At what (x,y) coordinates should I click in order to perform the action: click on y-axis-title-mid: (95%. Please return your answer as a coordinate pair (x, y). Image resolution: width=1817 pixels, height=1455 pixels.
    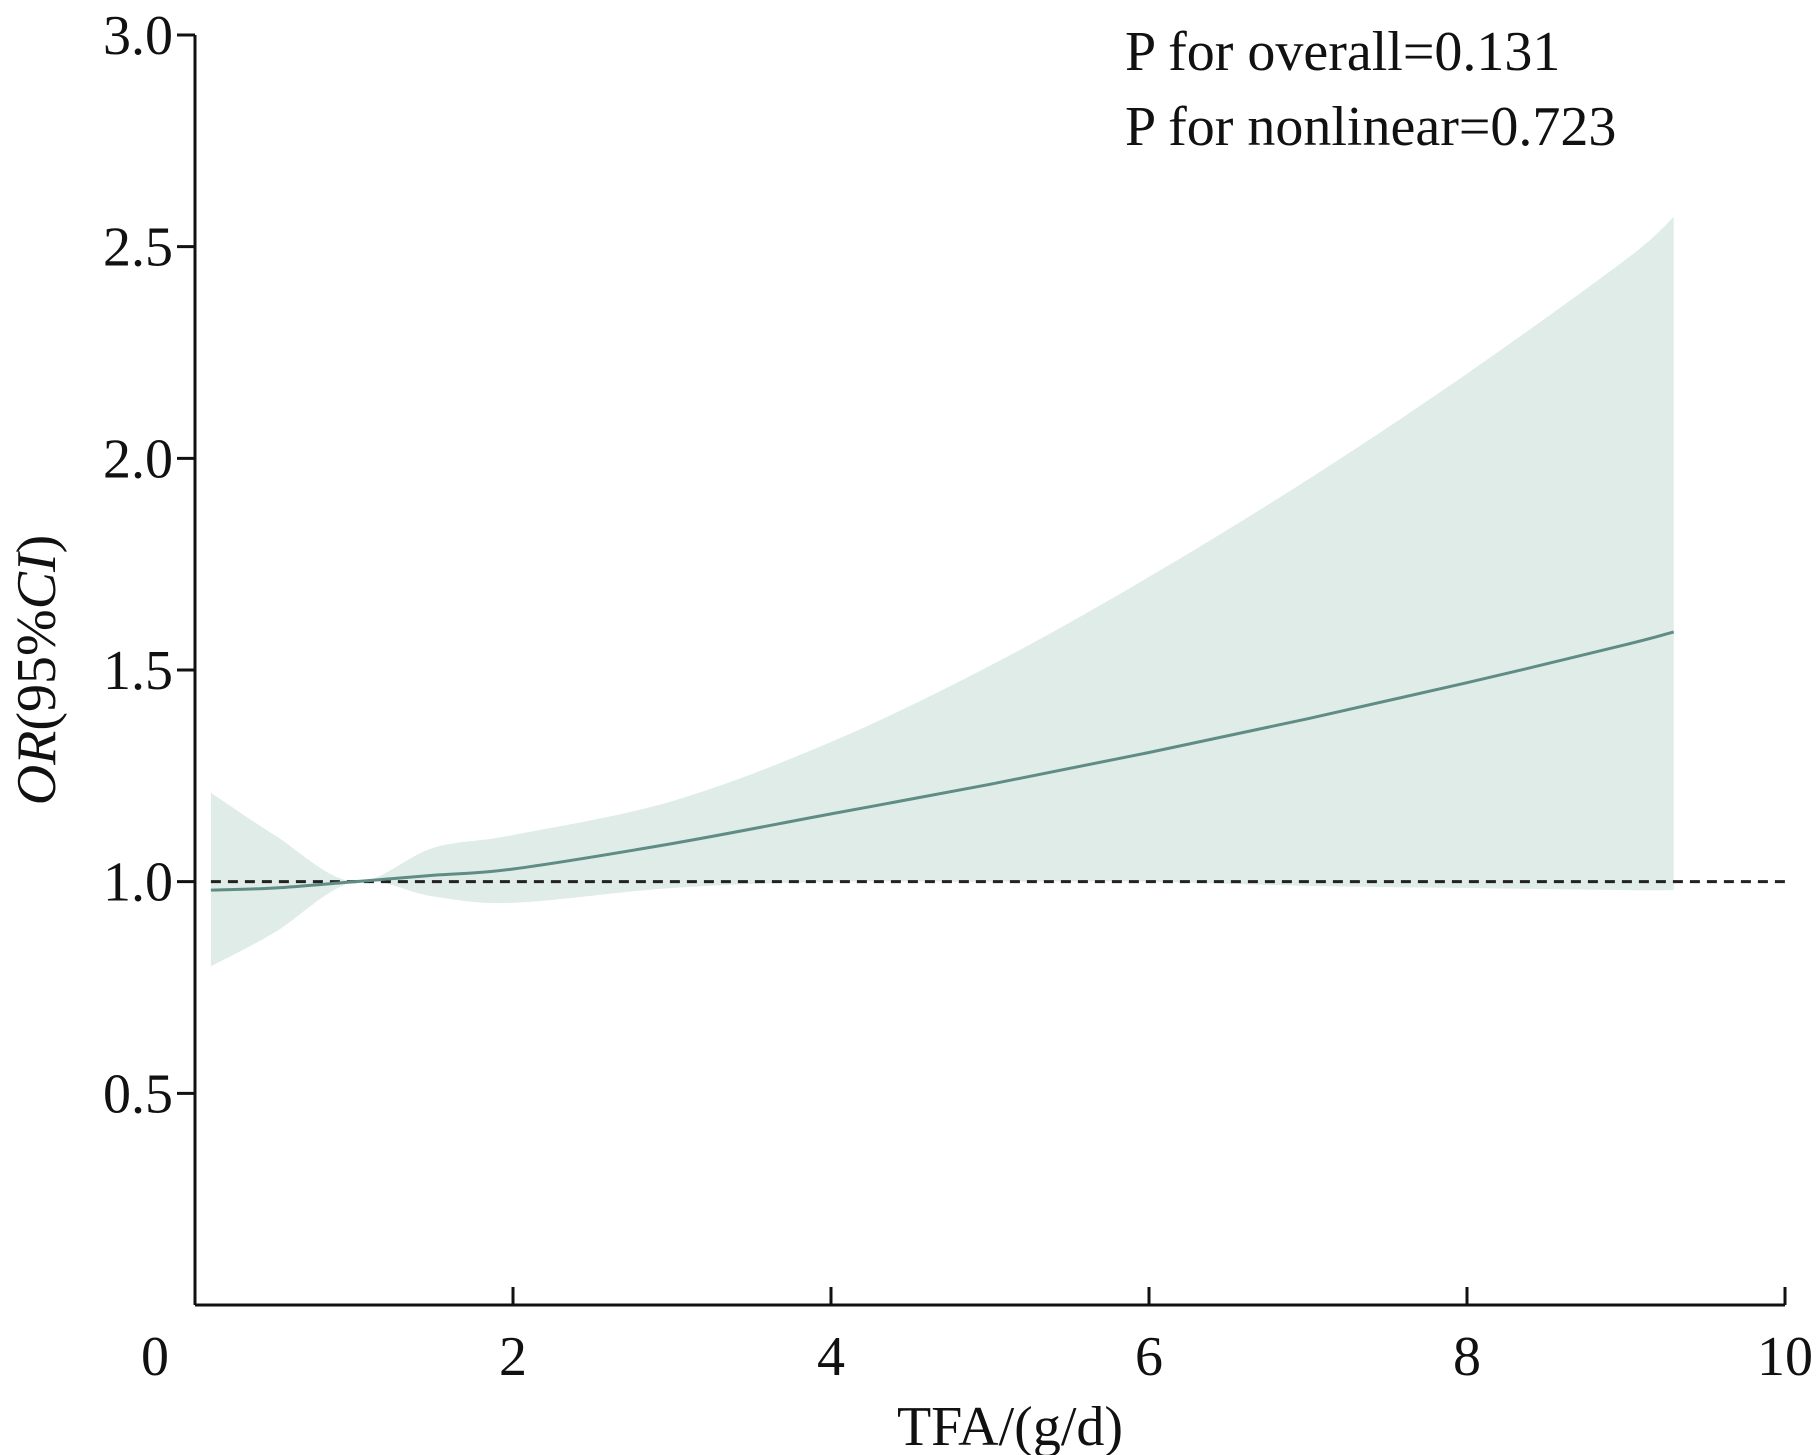
    Looking at the image, I should click on (37, 669).